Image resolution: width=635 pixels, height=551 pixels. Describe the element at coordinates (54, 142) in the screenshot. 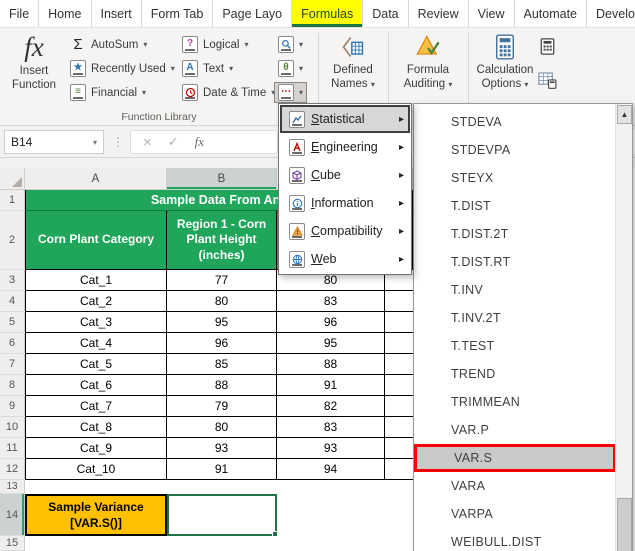

I see `name-box: B14 ▾` at that location.